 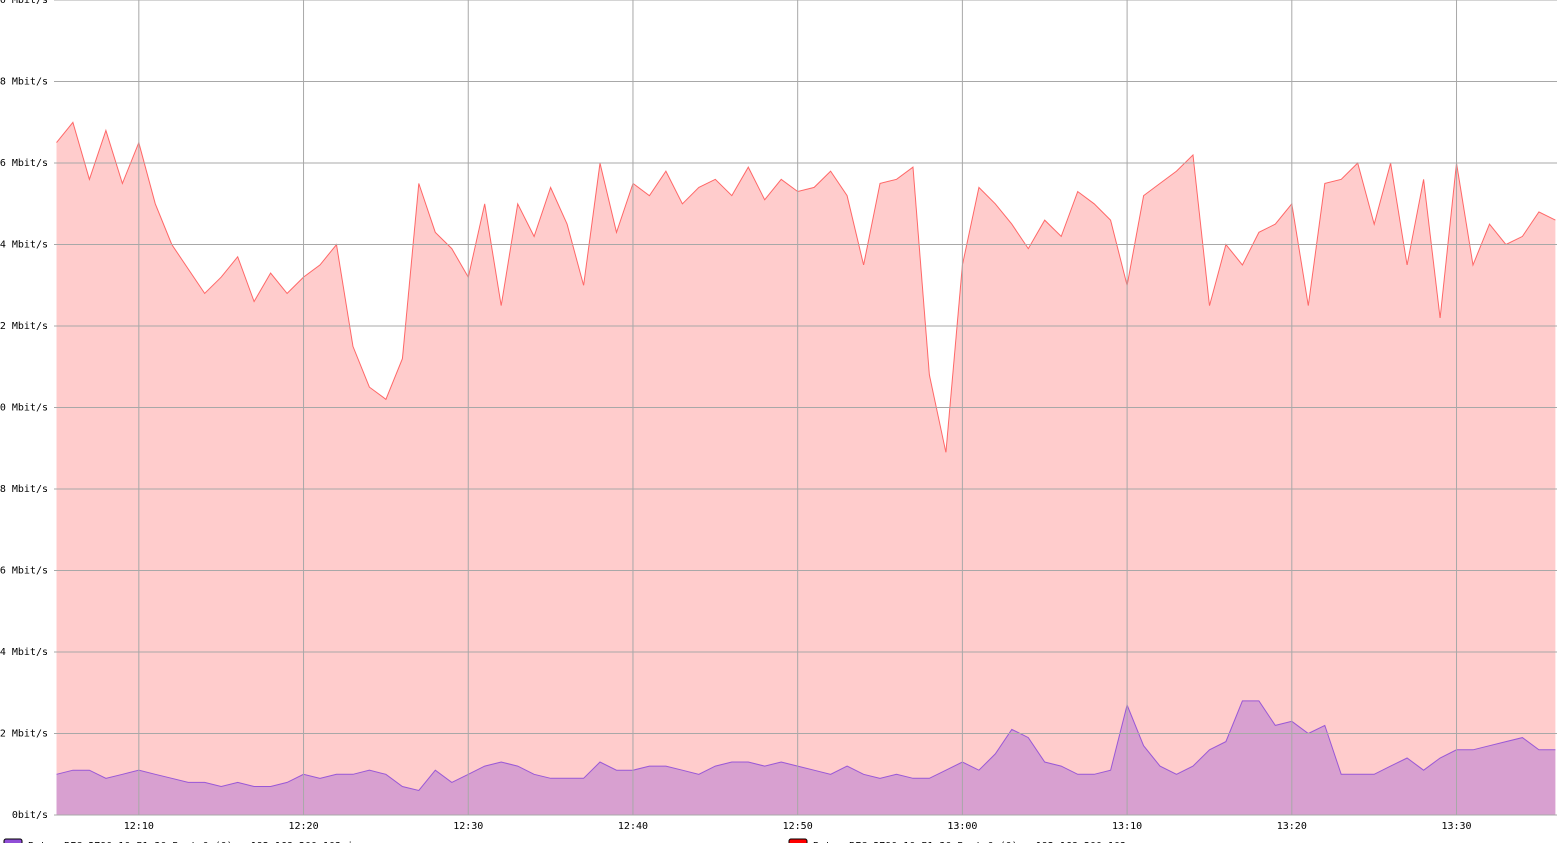 I want to click on x-tick-label: 13:30, so click(x=1456, y=826).